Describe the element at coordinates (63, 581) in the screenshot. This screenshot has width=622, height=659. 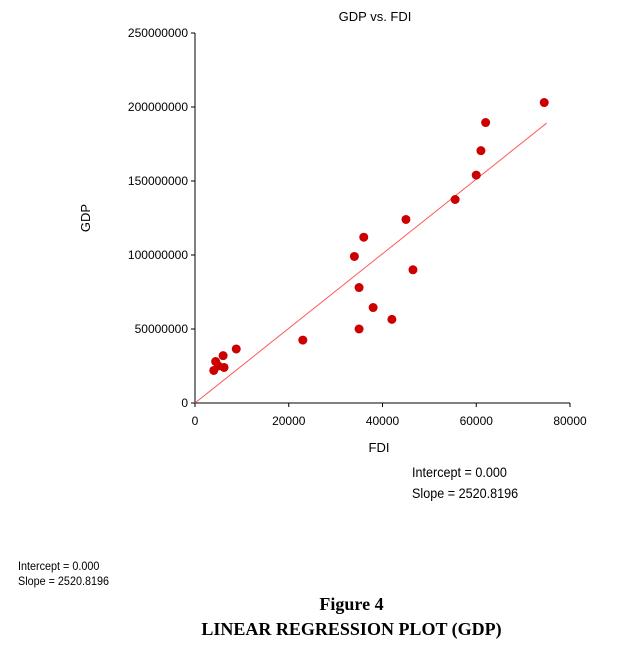
I see `slope-note-text: Slope = 2520.8196` at that location.